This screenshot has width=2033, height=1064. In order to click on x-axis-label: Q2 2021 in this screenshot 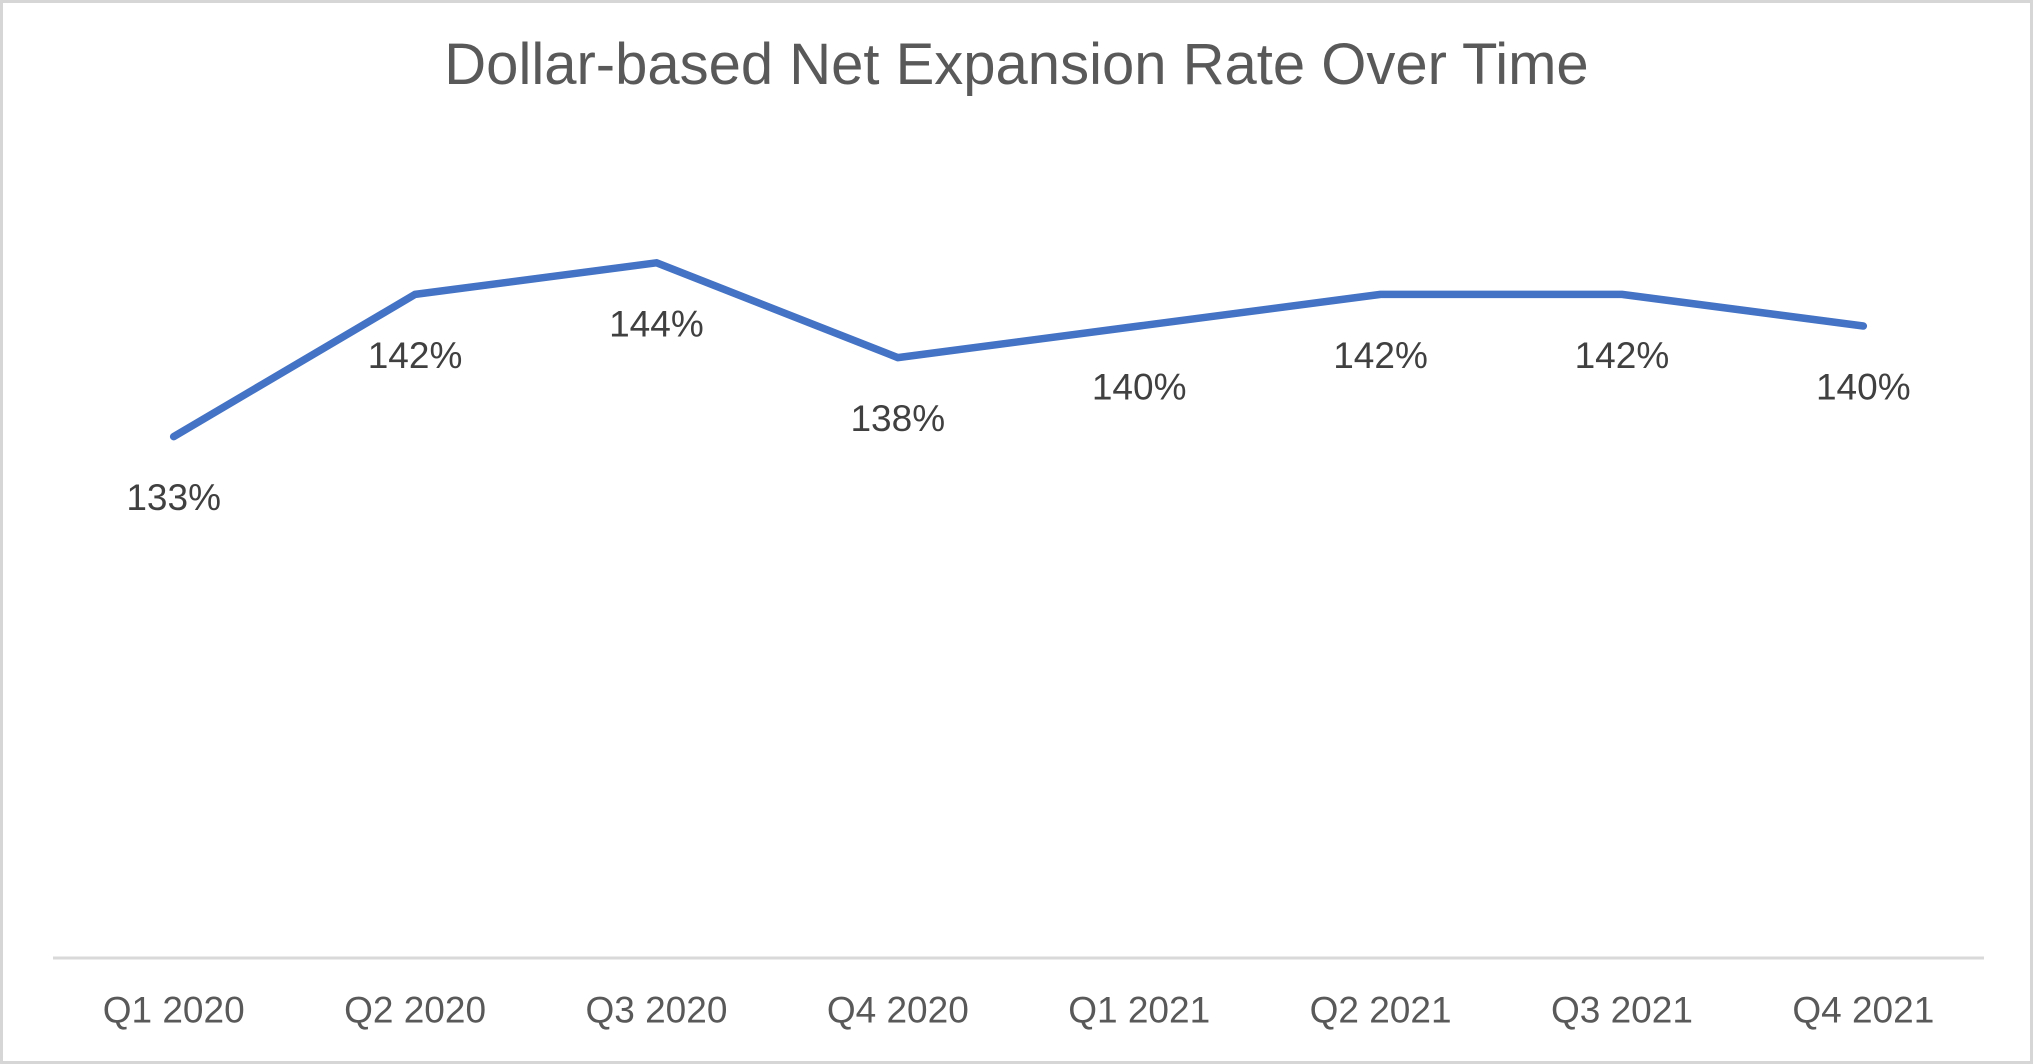, I will do `click(1381, 1010)`.